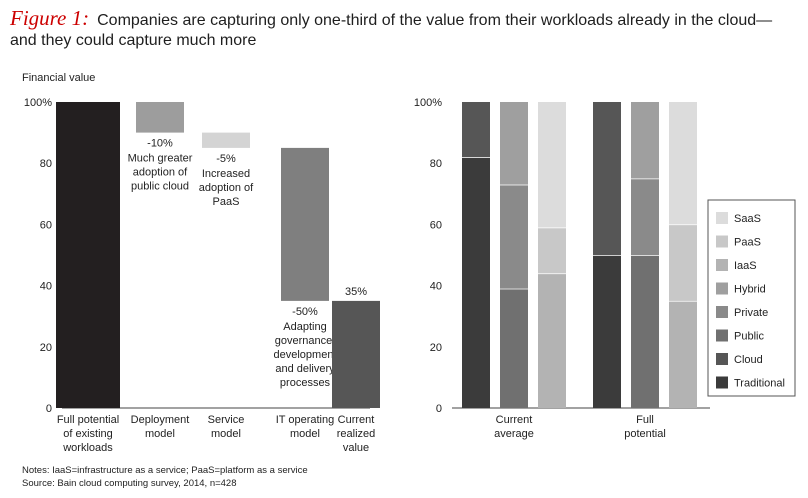 The width and height of the screenshot is (808, 498). Describe the element at coordinates (160, 187) in the screenshot. I see `waterfall-annotation-line: public cloud` at that location.